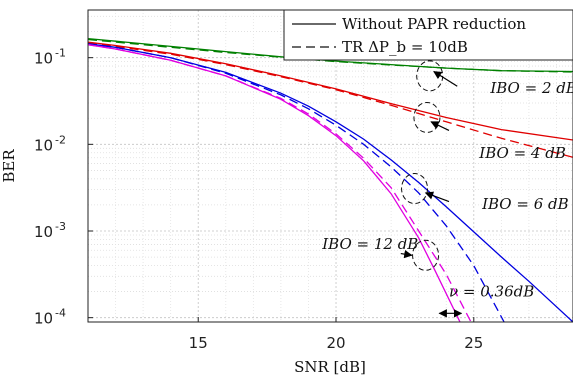 The height and width of the screenshot is (377, 573). Describe the element at coordinates (60, 226) in the screenshot. I see `y-tick-exponent: -3` at that location.